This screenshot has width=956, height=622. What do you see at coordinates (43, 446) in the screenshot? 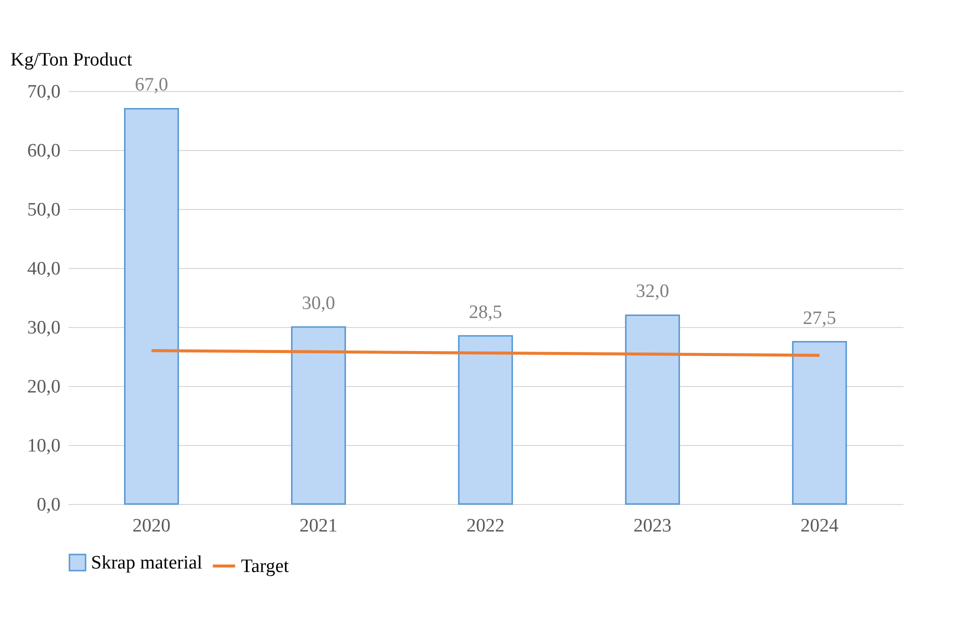
I see `y-tick-label: 10,0` at bounding box center [43, 446].